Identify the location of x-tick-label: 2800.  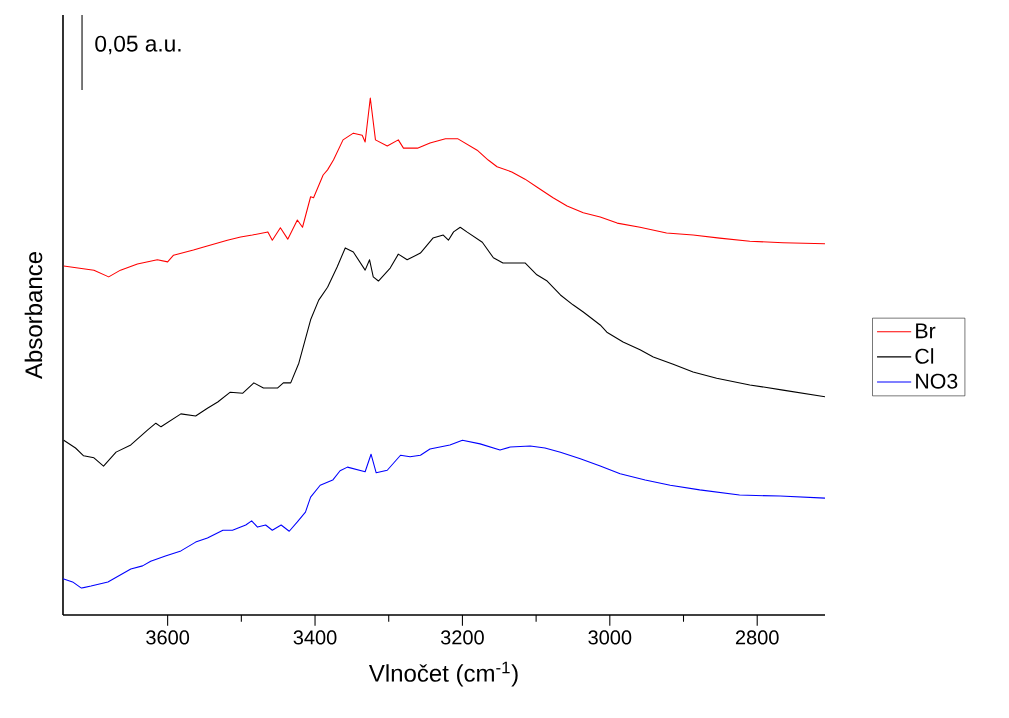
(757, 637).